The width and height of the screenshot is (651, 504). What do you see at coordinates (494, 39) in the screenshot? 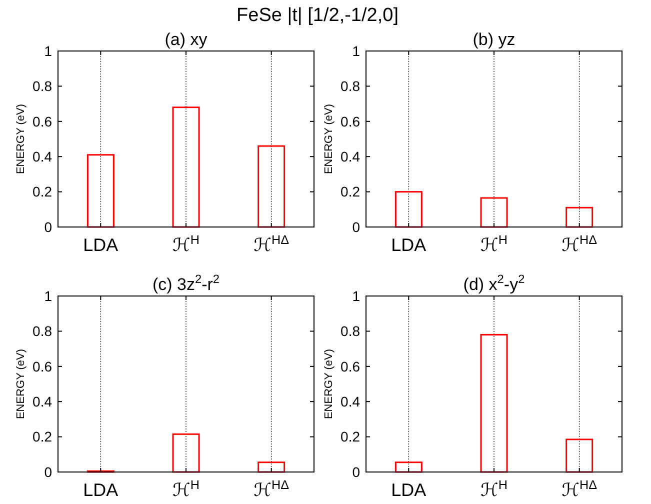
I see `chart-title: (b) yz` at bounding box center [494, 39].